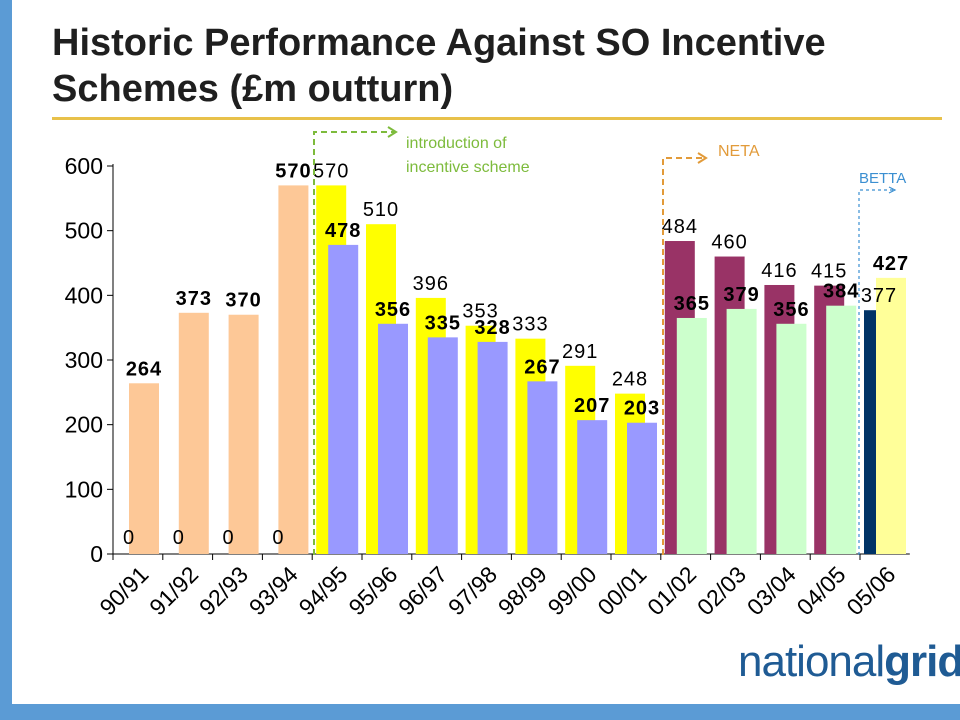 The image size is (960, 720). Describe the element at coordinates (891, 264) in the screenshot. I see `data-label: 427` at that location.